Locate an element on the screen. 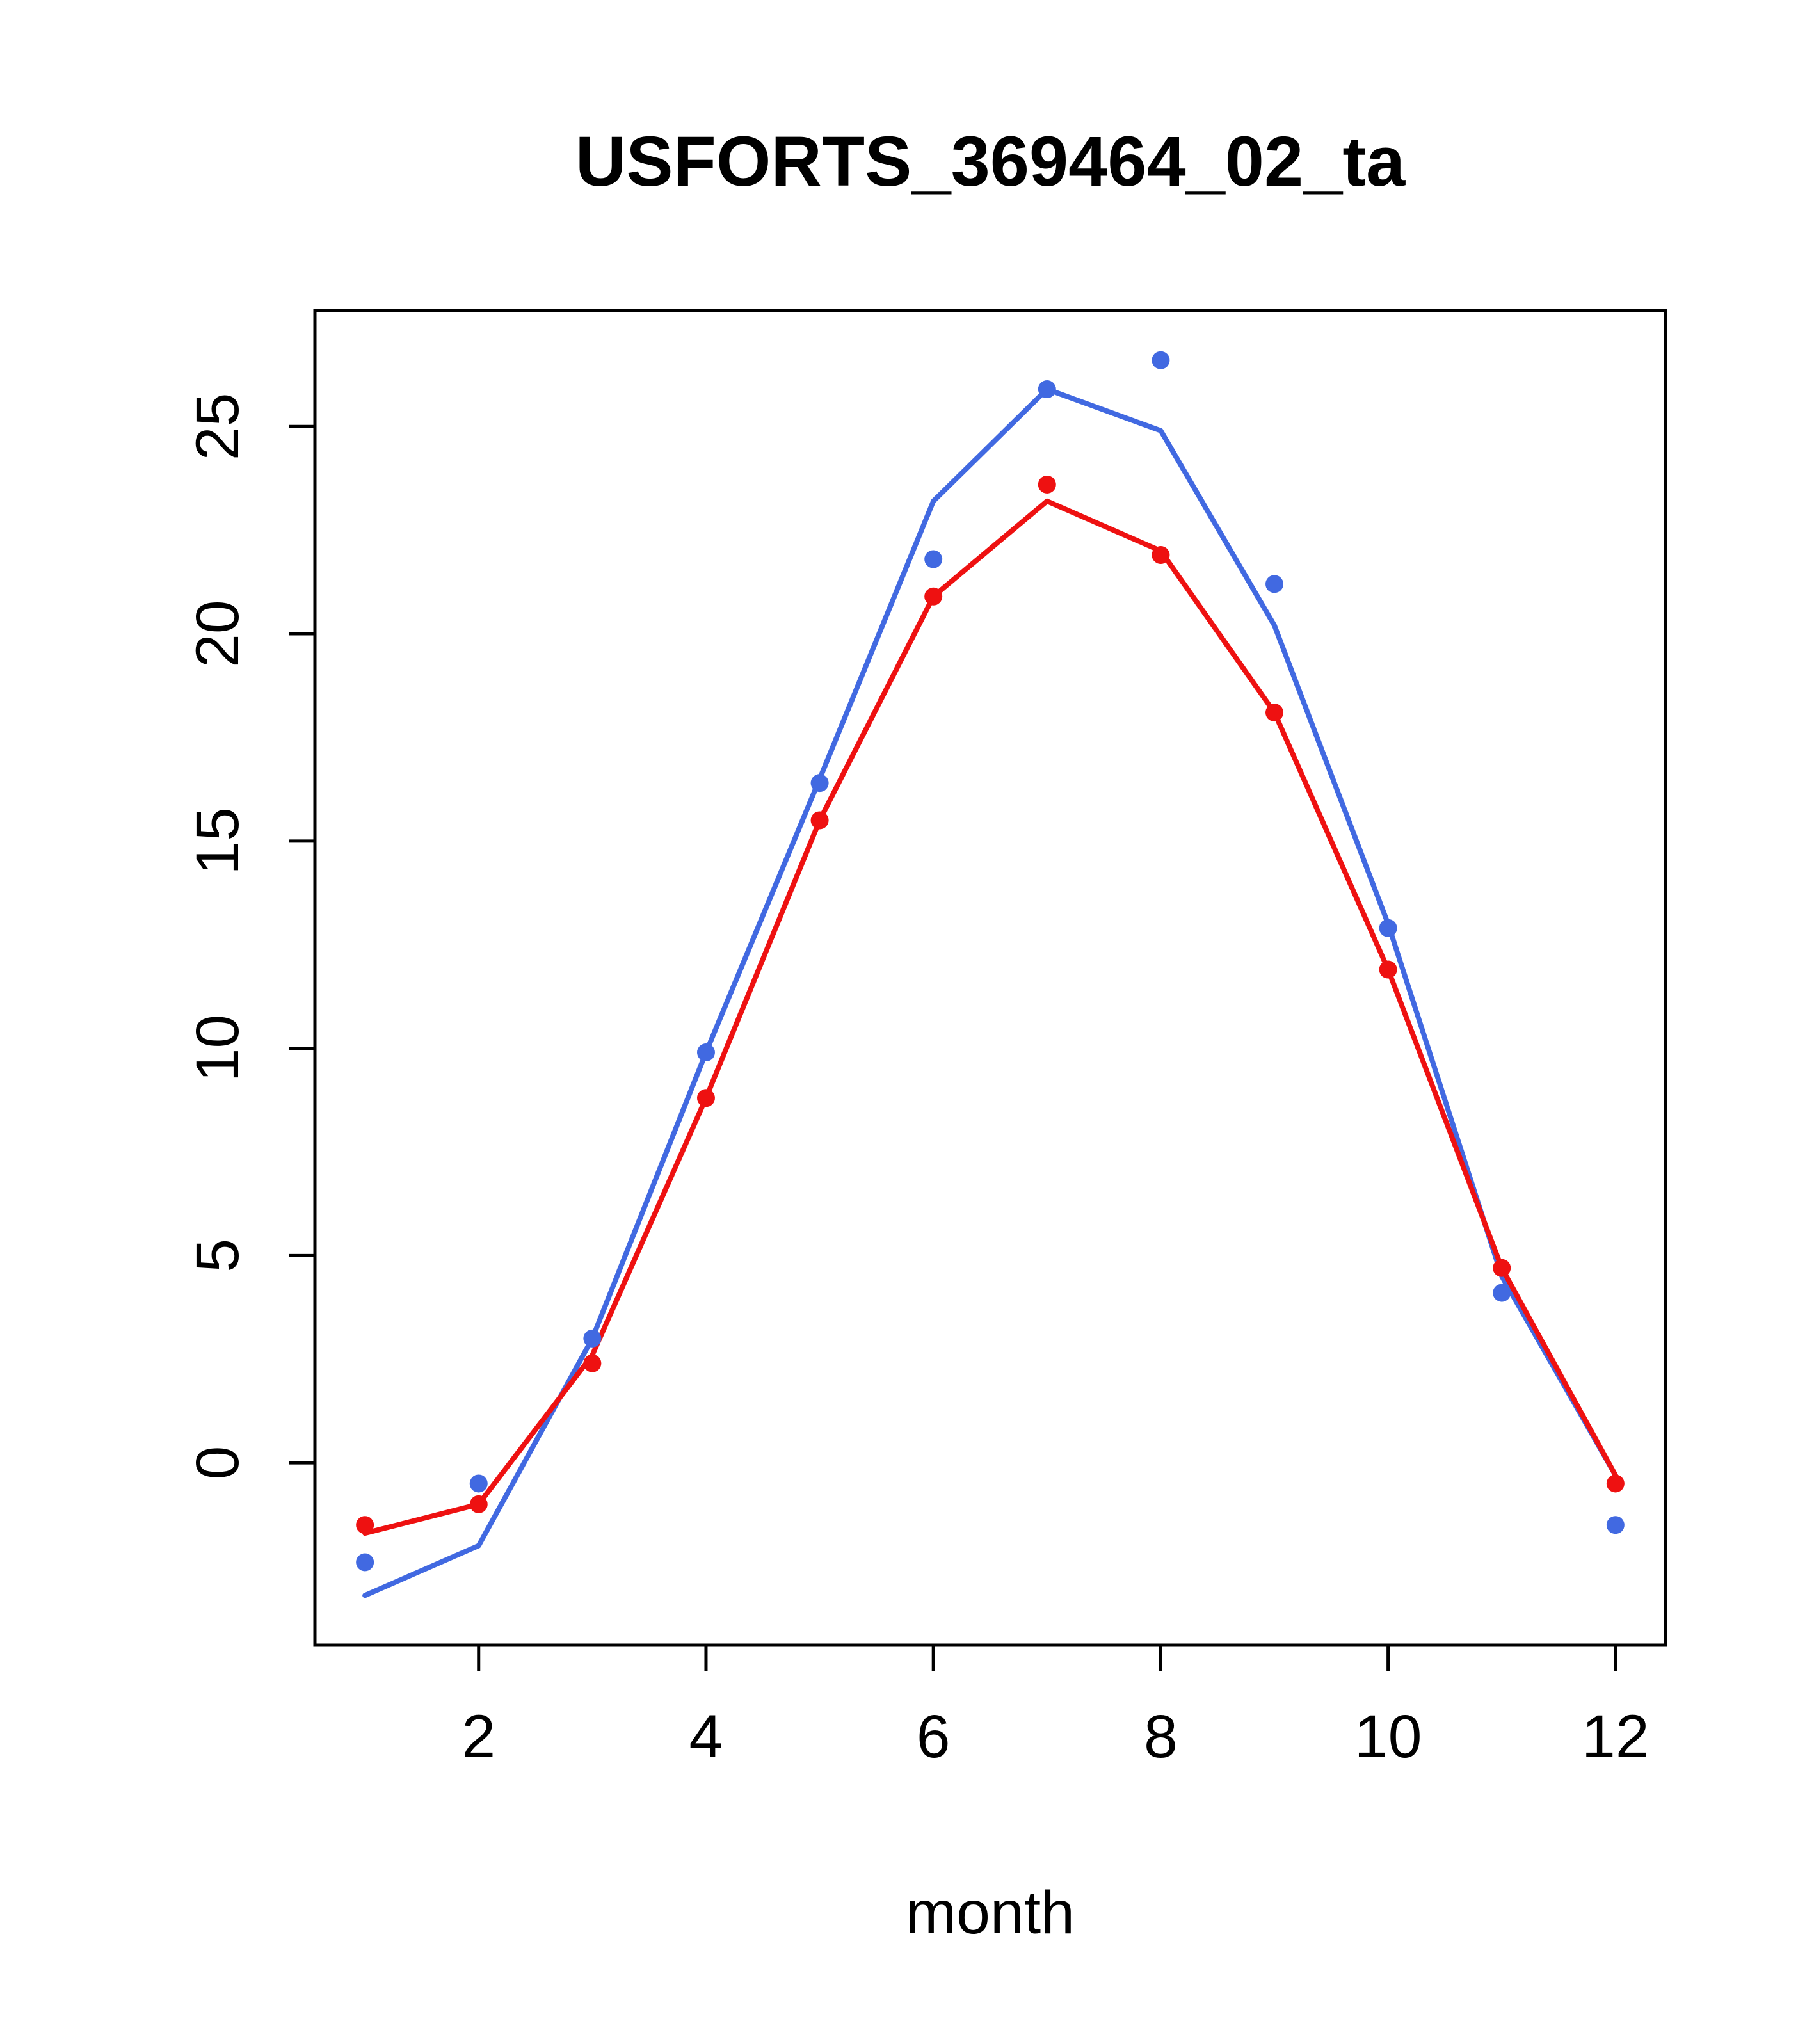 This screenshot has width=1814, height=2044. y-tick-label: 0 is located at coordinates (218, 1463).